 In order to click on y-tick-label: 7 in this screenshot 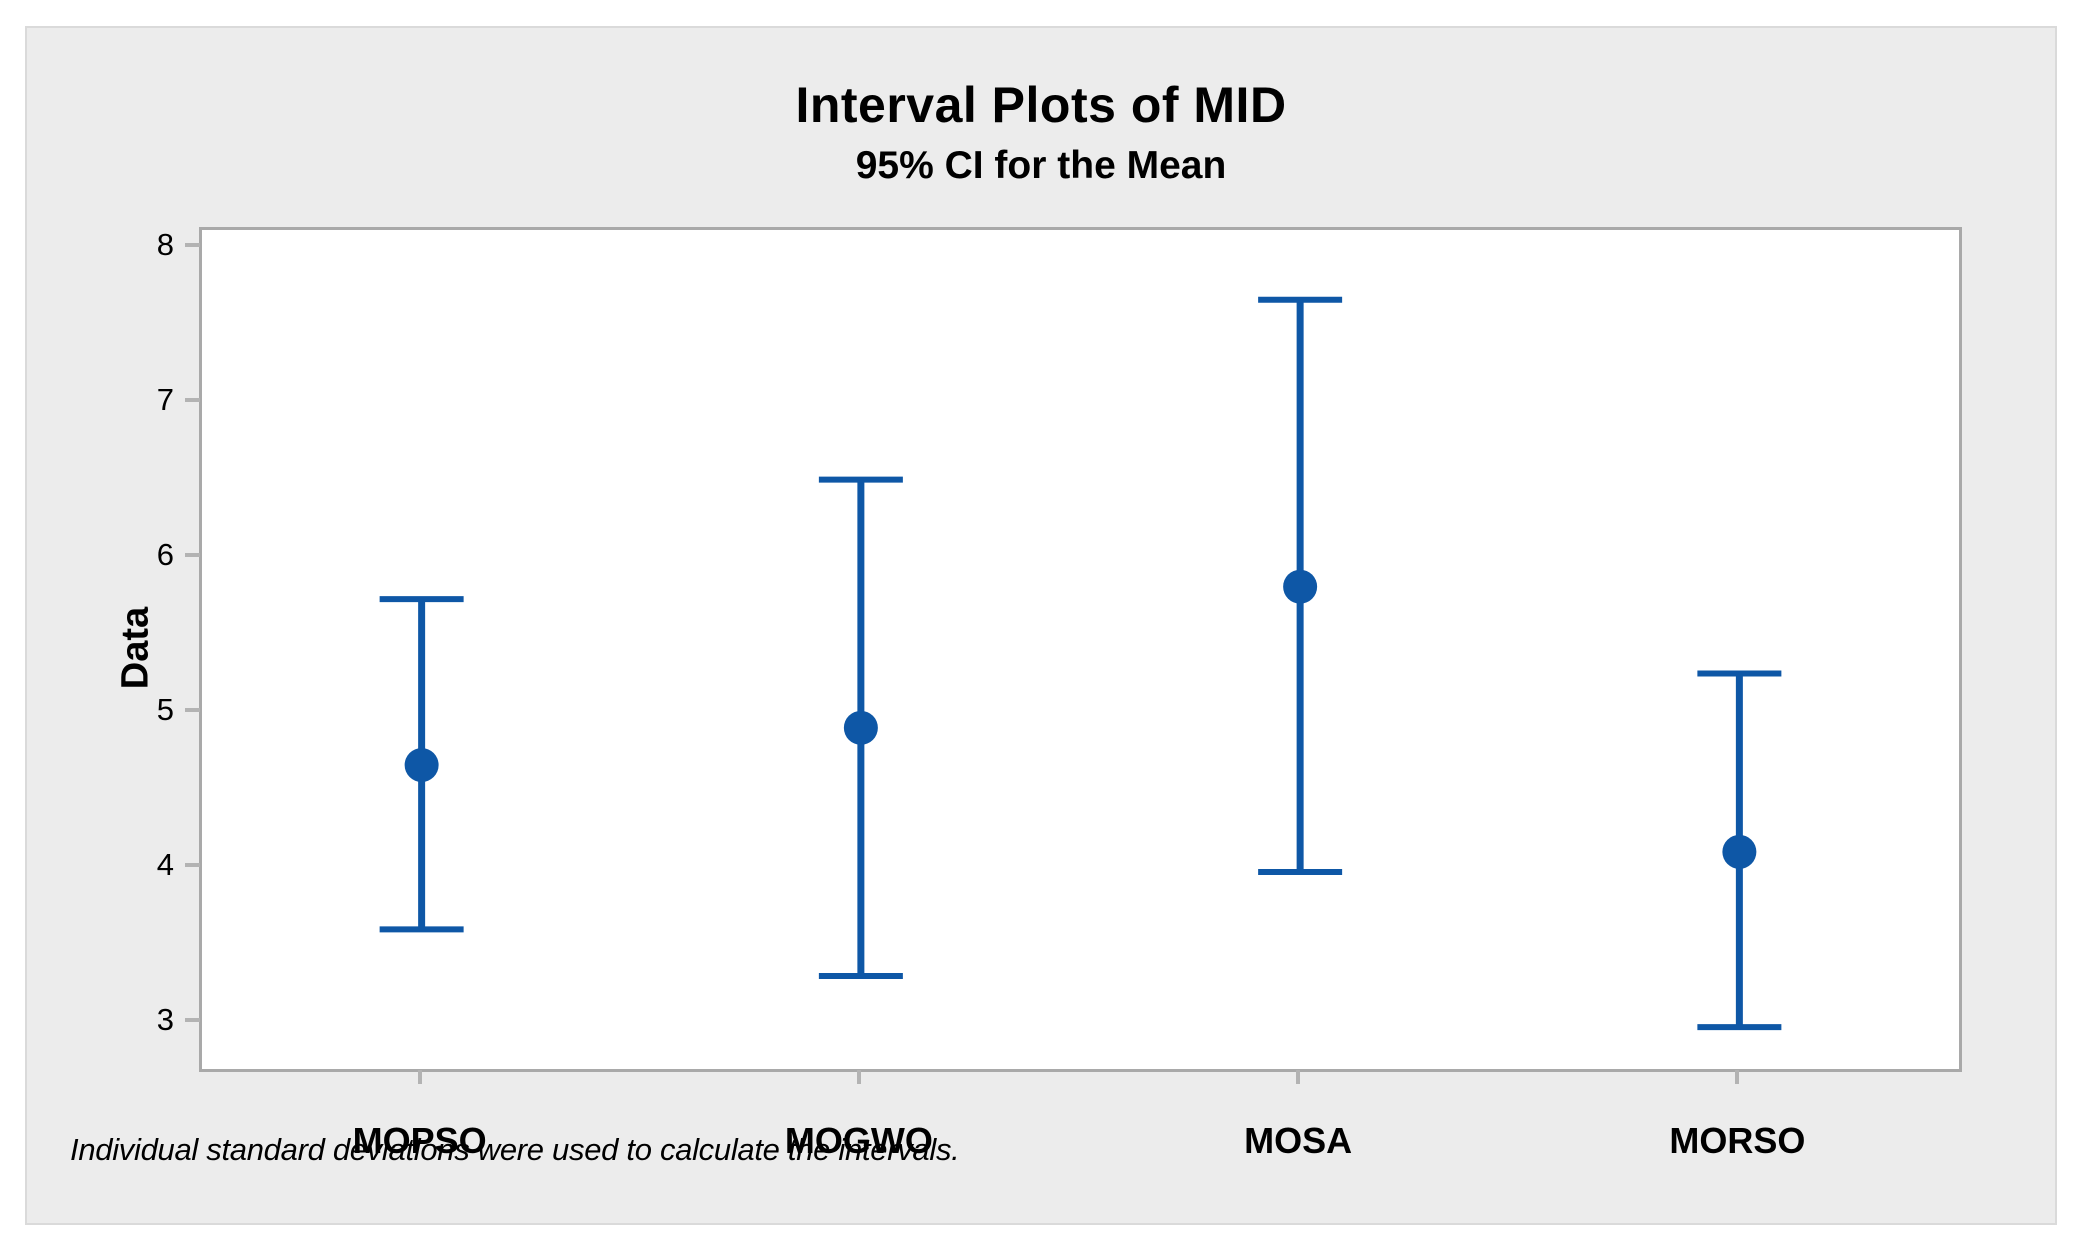, I will do `click(165, 400)`.